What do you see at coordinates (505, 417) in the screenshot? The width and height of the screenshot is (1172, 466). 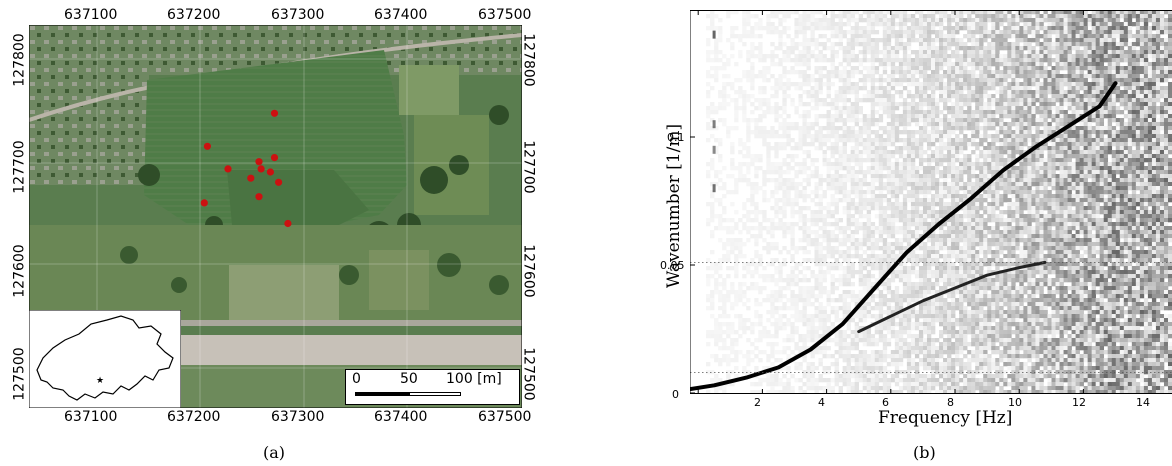 I see `tick-x-637500-bottom: 637500` at bounding box center [505, 417].